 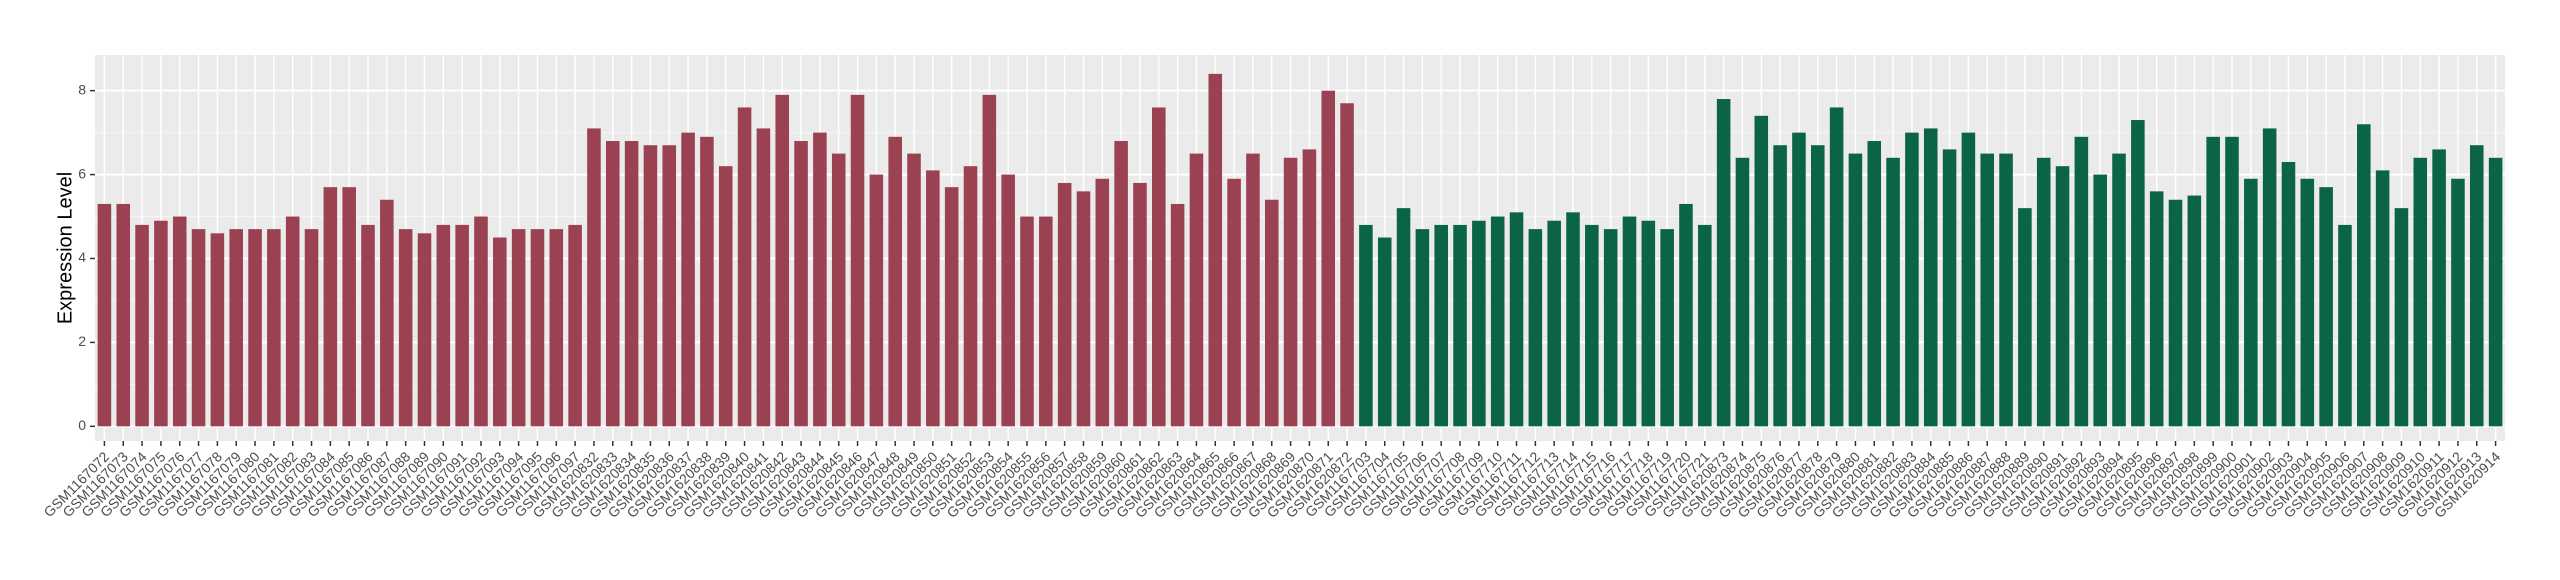 I want to click on y-axis-title: Expression Level, so click(x=65, y=248).